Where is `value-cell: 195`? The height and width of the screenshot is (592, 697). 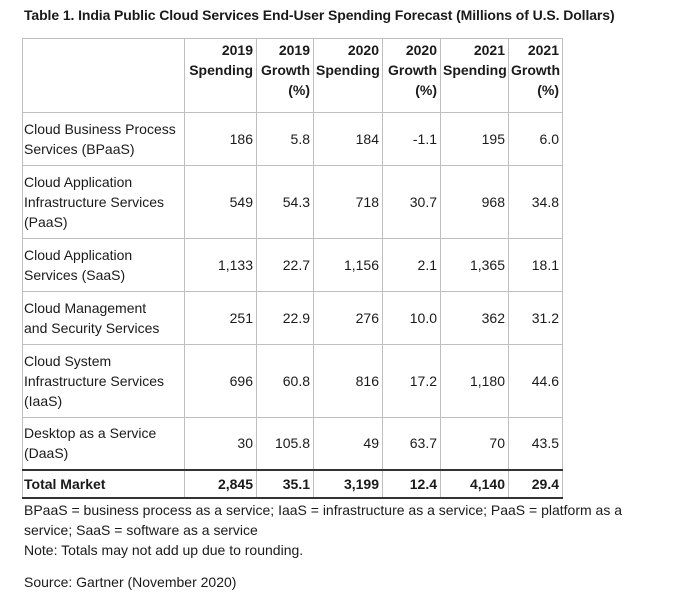 value-cell: 195 is located at coordinates (474, 139).